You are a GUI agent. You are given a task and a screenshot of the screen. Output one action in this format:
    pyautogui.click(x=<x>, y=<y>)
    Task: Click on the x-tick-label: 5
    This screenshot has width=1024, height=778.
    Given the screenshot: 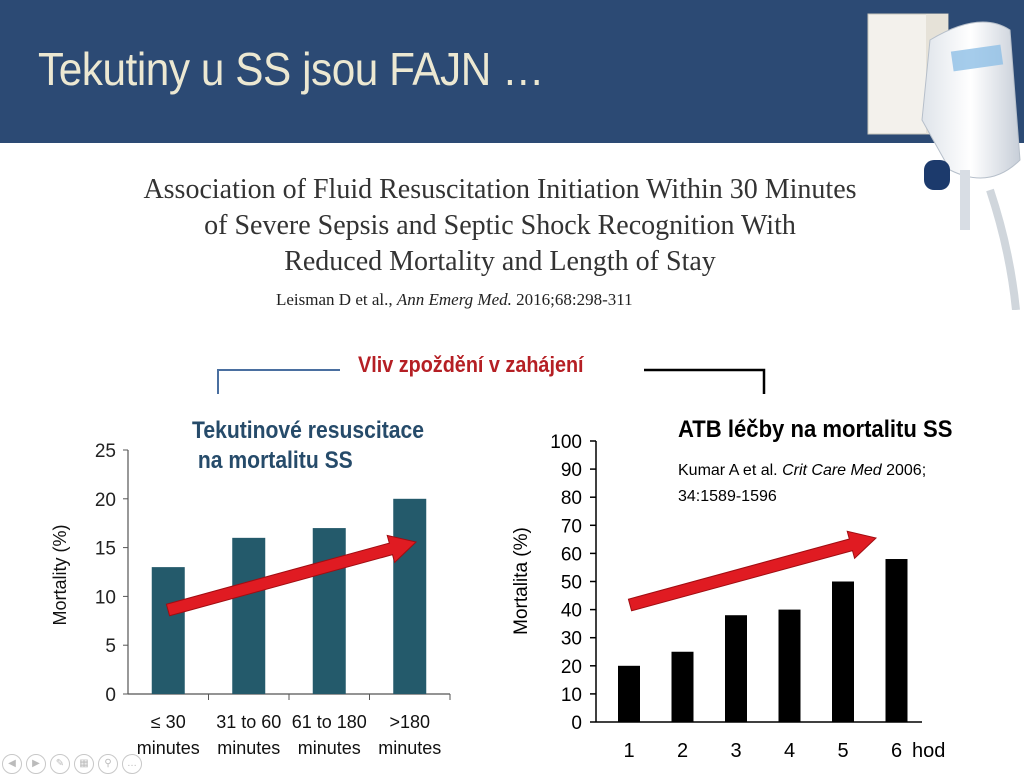 What is the action you would take?
    pyautogui.click(x=842, y=751)
    